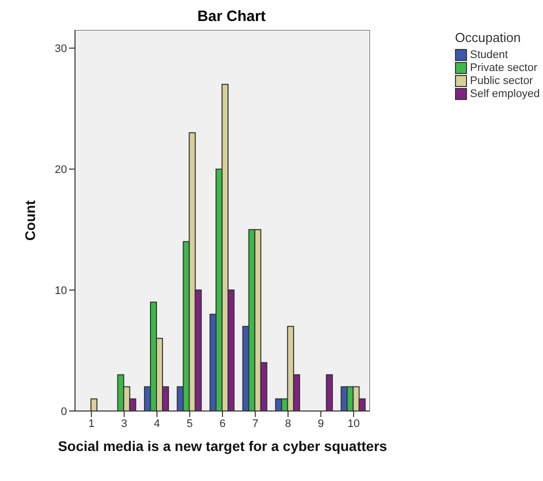 Image resolution: width=543 pixels, height=481 pixels. Describe the element at coordinates (157, 424) in the screenshot. I see `x-tick-label: 4` at that location.